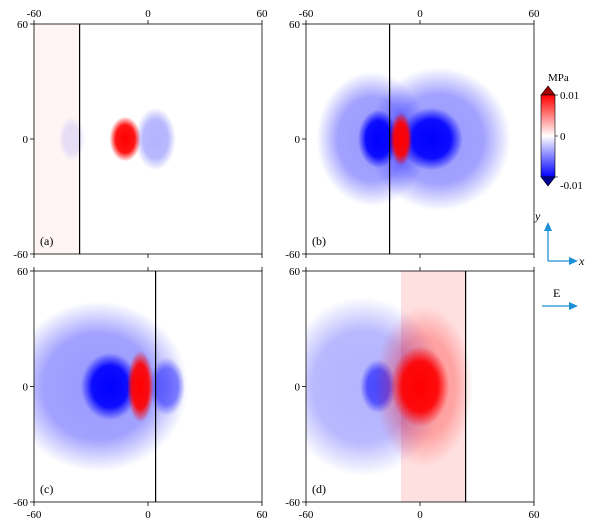 The image size is (595, 524). Describe the element at coordinates (548, 226) in the screenshot. I see `y-axis-arrowhead` at that location.